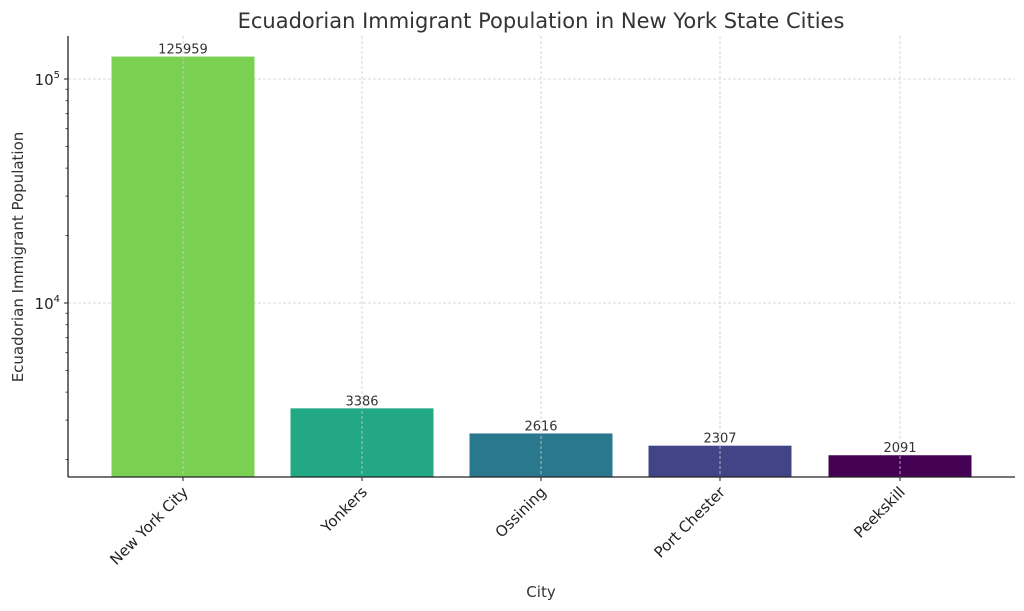 The width and height of the screenshot is (1024, 611). What do you see at coordinates (183, 50) in the screenshot?
I see `bar-value-label: 125959` at bounding box center [183, 50].